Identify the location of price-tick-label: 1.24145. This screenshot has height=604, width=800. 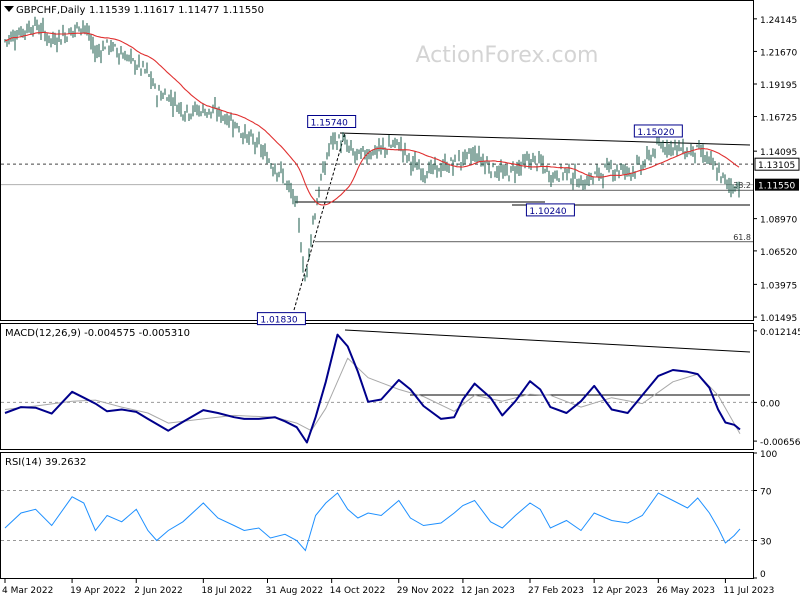
(778, 21).